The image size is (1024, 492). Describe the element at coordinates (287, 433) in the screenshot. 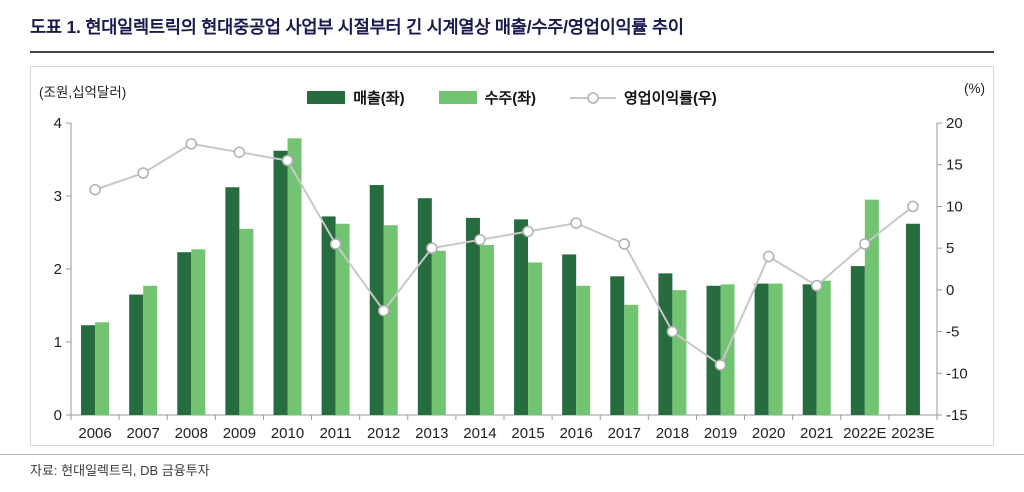

I see `svg-text: 2010` at that location.